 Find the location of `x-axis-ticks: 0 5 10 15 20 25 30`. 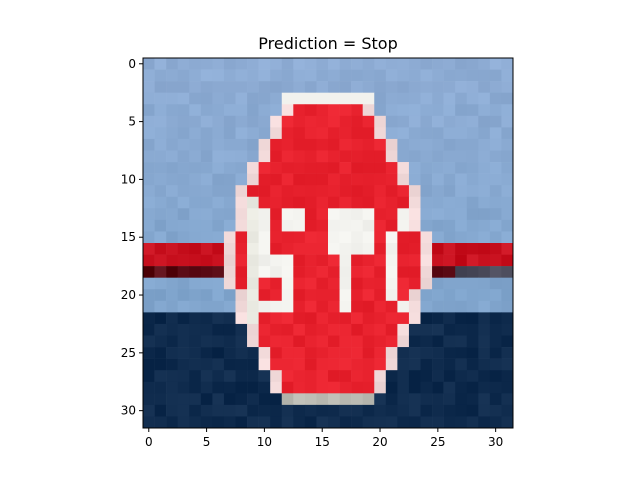

x-axis-ticks: 0 5 10 15 20 25 30 is located at coordinates (324, 438).